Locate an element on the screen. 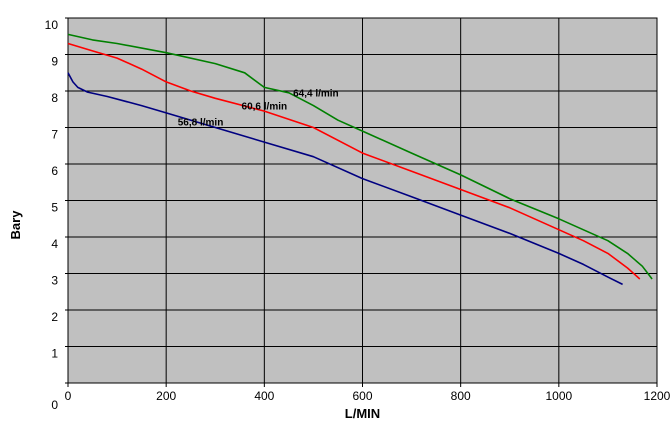 This screenshot has width=671, height=428. x-tick-label: 400 is located at coordinates (264, 396).